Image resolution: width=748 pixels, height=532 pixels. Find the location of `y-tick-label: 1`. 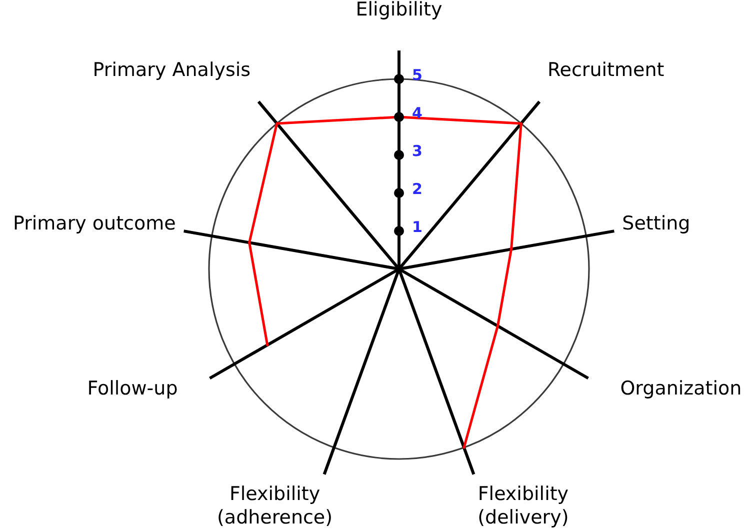

y-tick-label: 1 is located at coordinates (417, 227).